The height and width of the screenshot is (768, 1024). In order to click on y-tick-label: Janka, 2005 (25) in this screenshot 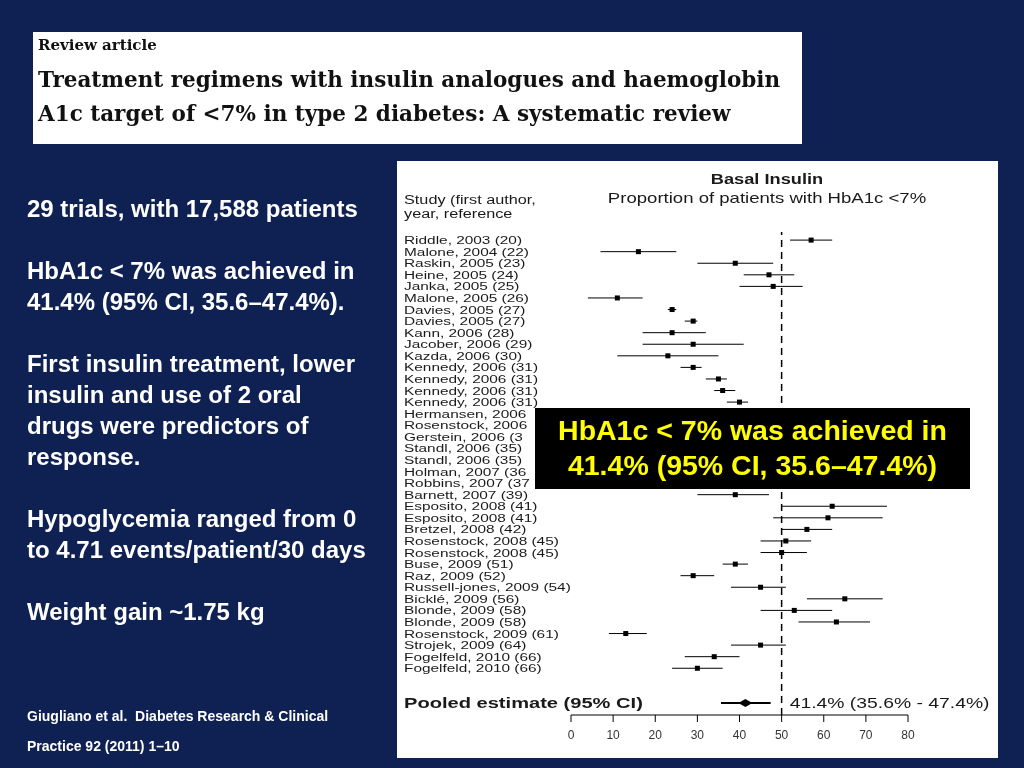, I will do `click(462, 286)`.